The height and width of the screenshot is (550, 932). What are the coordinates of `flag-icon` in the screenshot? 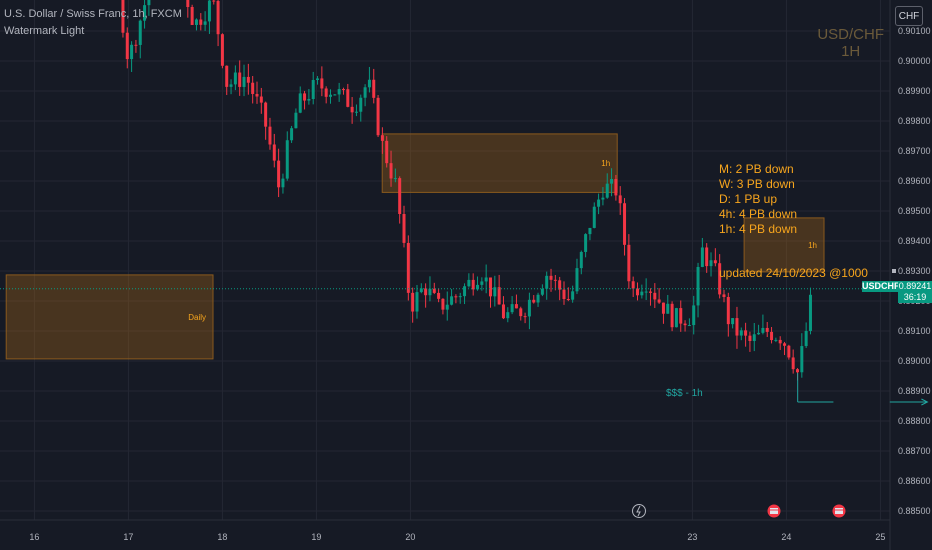 It's located at (774, 511).